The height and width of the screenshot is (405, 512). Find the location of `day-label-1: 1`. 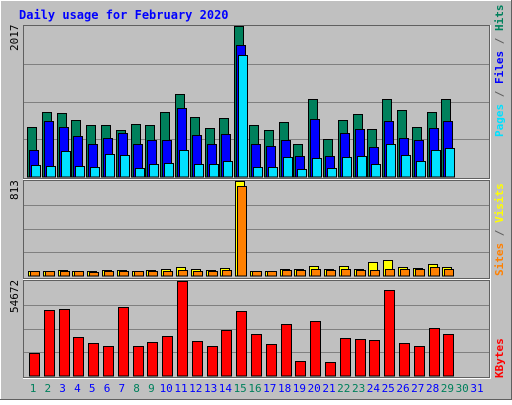

day-label-1: 1 is located at coordinates (33, 388).